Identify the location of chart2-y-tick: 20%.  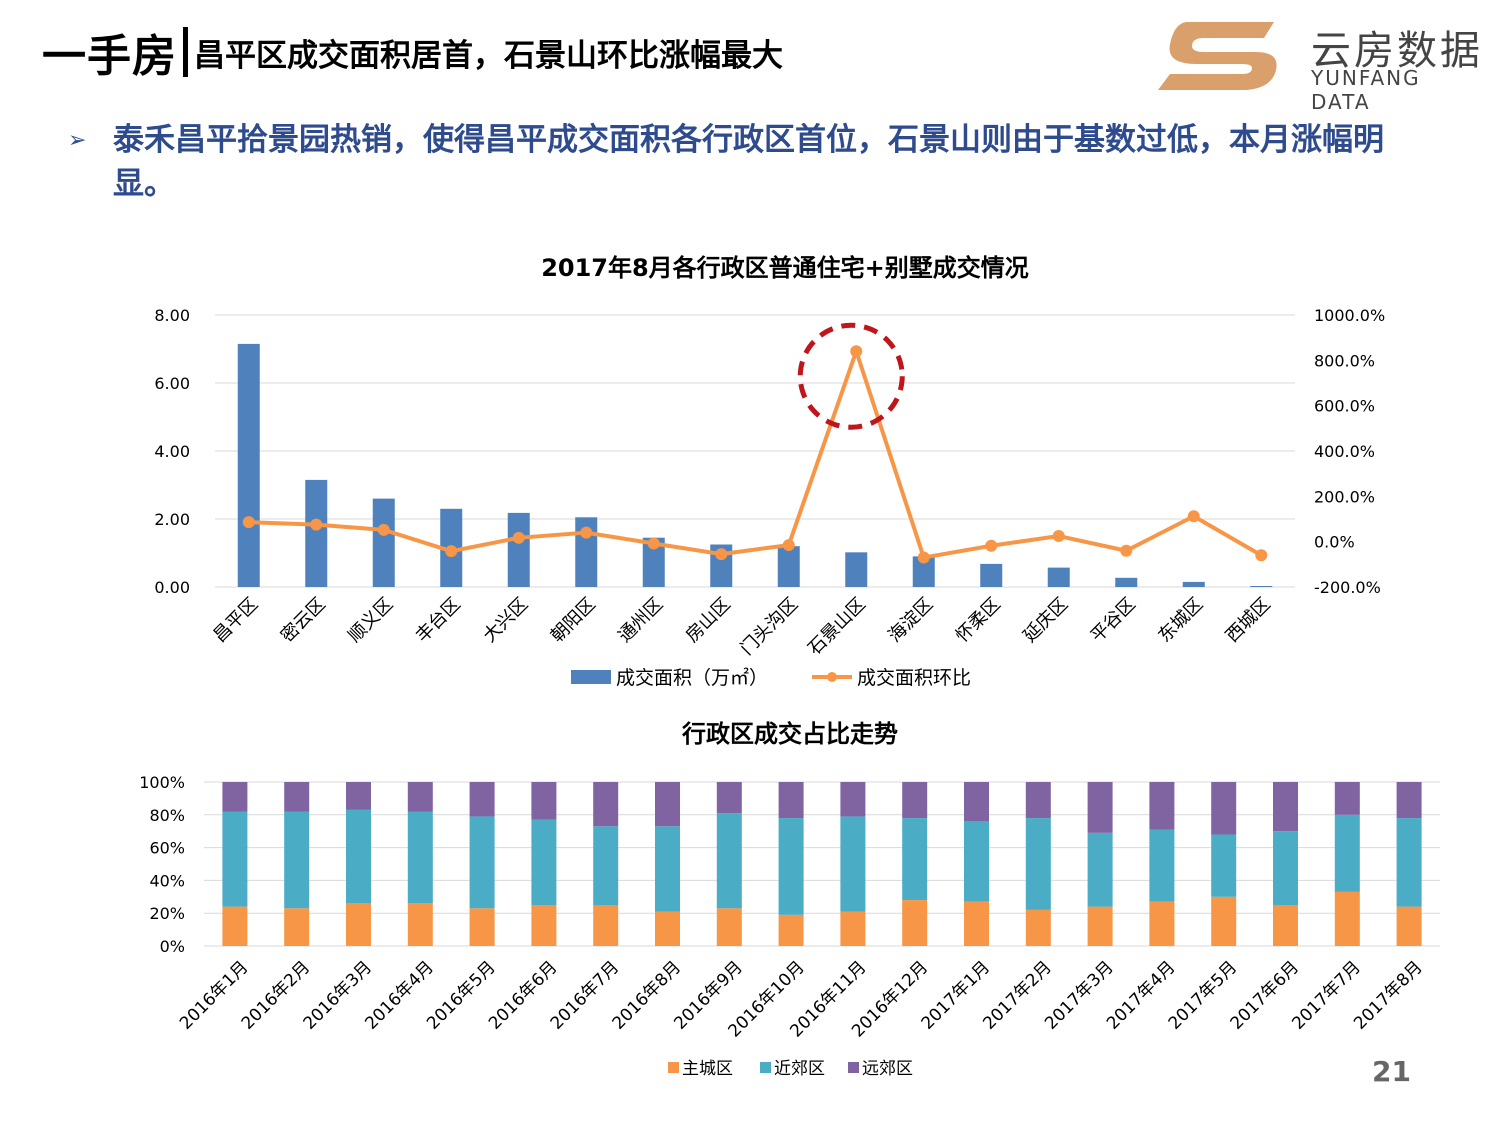
(167, 913).